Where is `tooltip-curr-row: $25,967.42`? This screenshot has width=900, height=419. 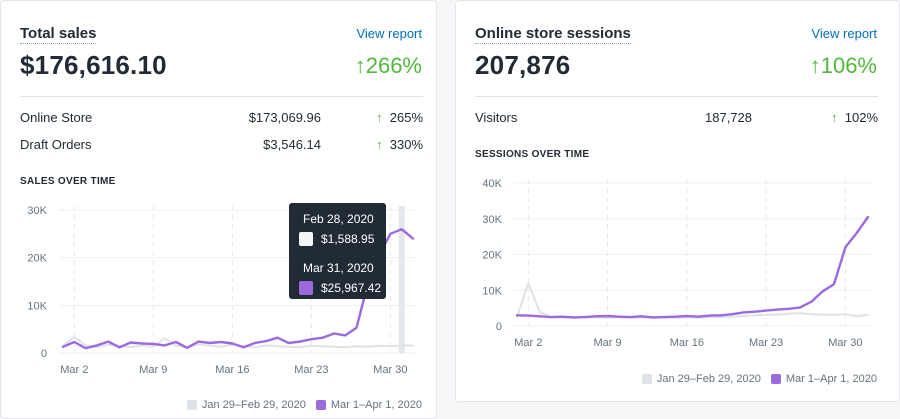
tooltip-curr-row: $25,967.42 is located at coordinates (340, 288).